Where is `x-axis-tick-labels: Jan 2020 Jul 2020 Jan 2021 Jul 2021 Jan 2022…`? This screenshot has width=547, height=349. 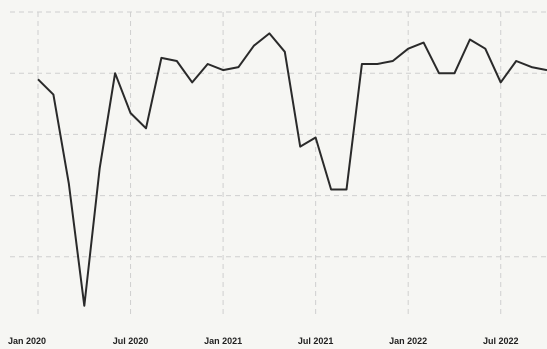
x-axis-tick-labels: Jan 2020 Jul 2020 Jan 2021 Jul 2021 Jan 2022… is located at coordinates (263, 341).